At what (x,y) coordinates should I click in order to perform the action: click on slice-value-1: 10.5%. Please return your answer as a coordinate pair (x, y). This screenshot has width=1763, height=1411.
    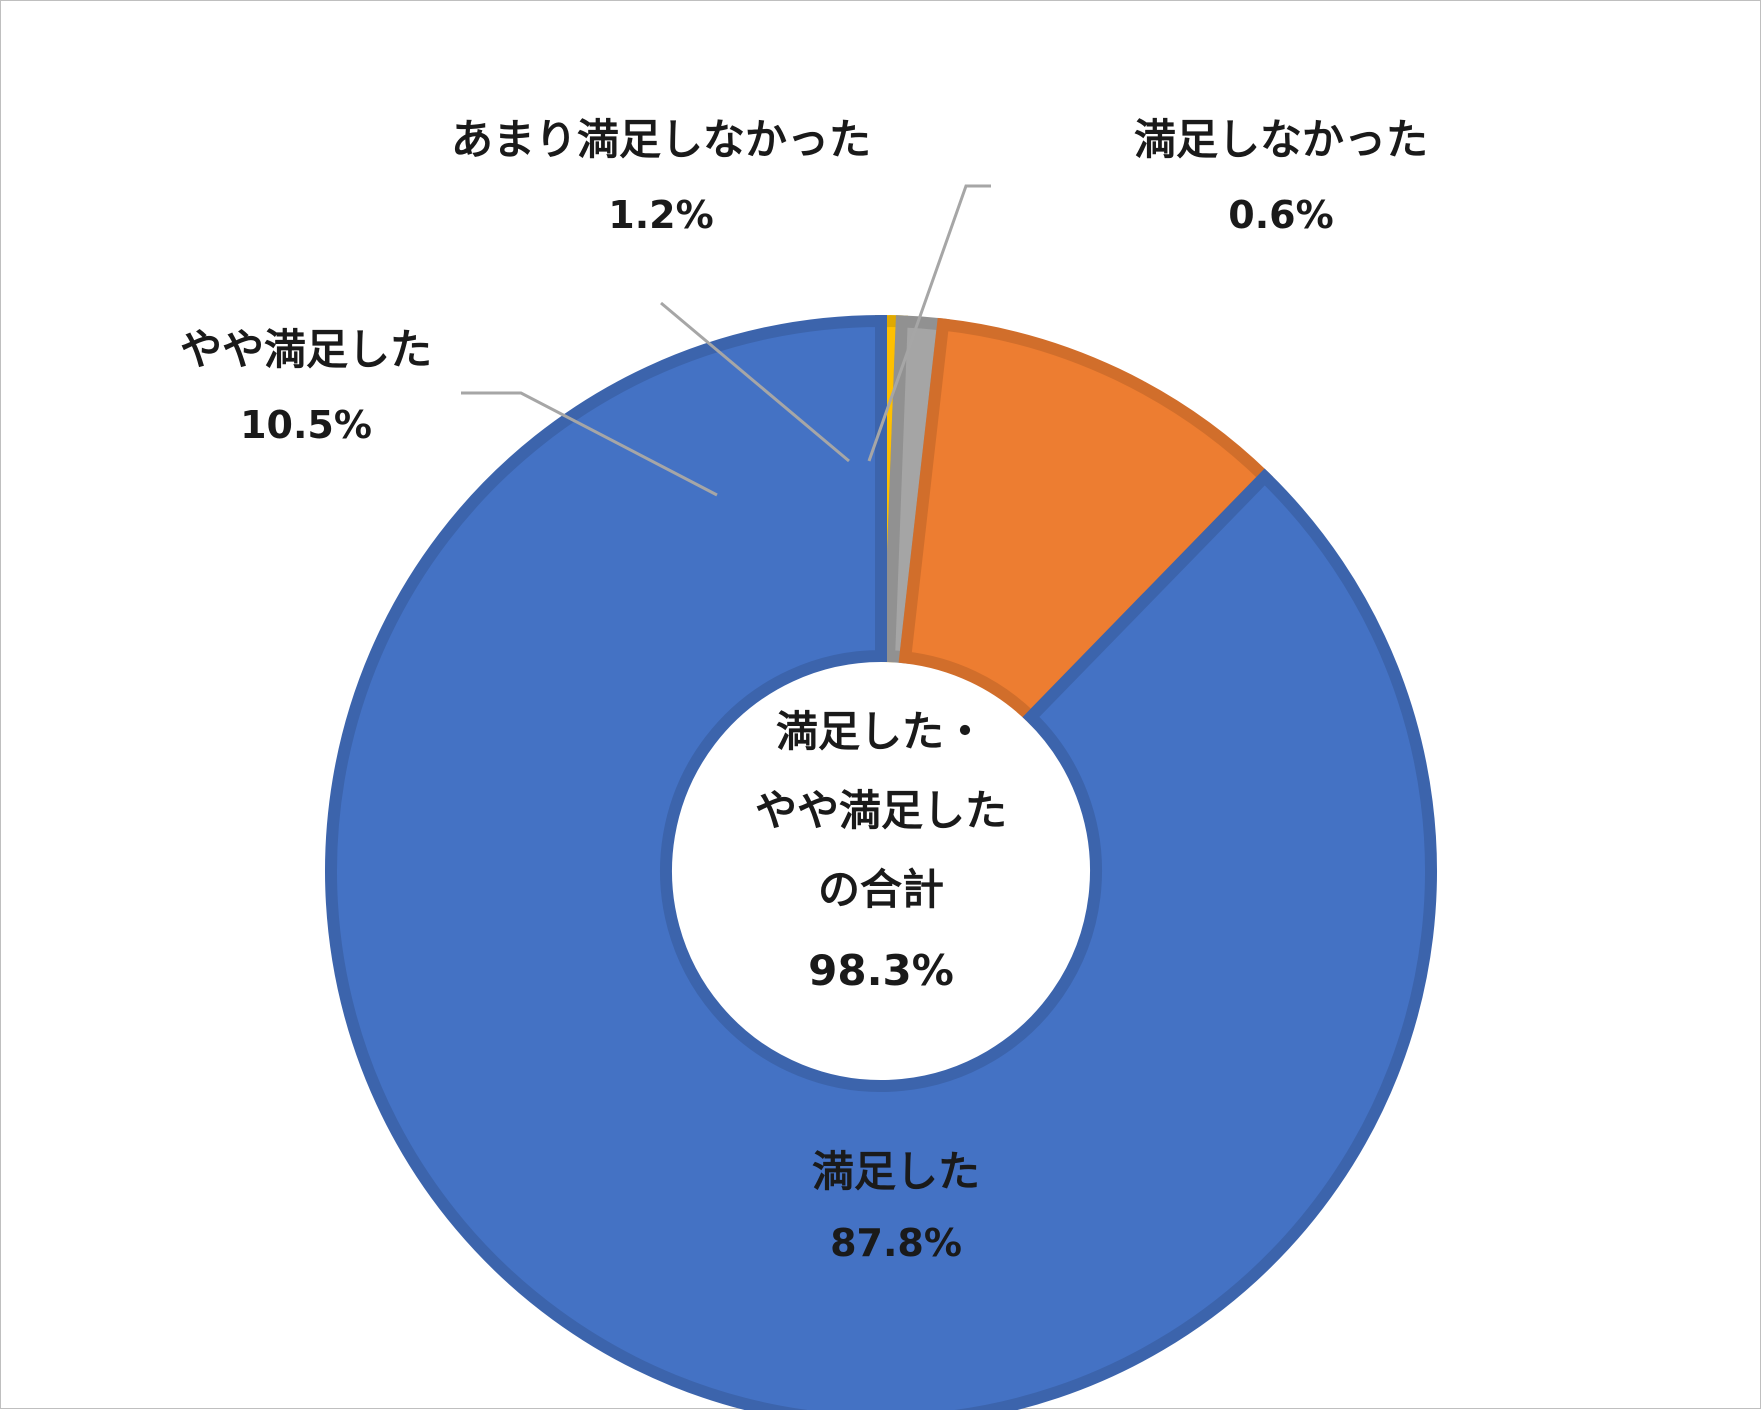
    Looking at the image, I should click on (306, 425).